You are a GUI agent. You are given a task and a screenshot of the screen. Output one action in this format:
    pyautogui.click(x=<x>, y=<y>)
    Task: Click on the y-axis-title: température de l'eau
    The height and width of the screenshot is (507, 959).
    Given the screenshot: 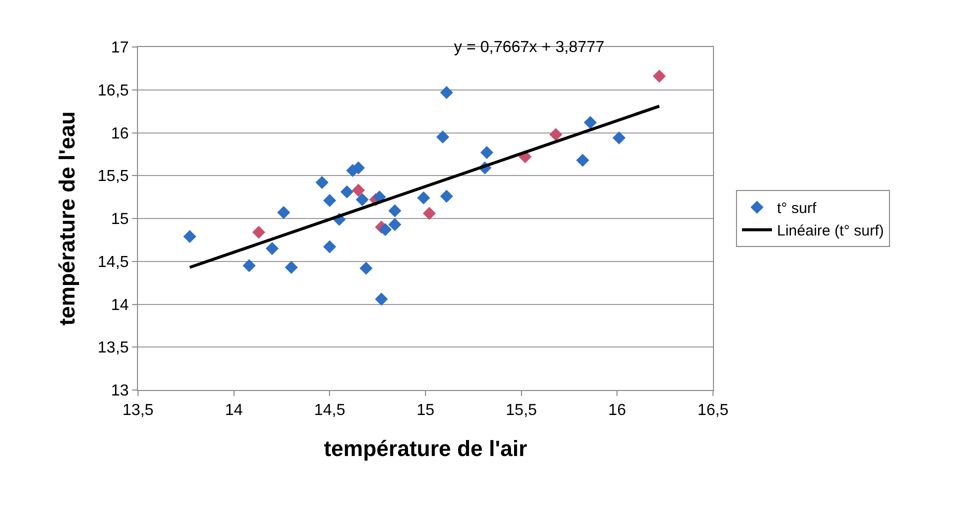 What is the action you would take?
    pyautogui.click(x=67, y=218)
    